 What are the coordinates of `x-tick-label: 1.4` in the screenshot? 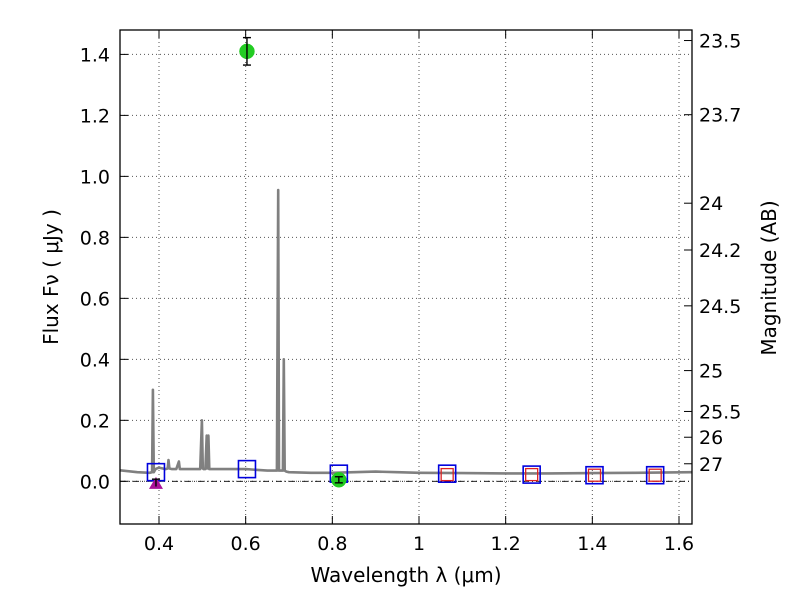 It's located at (592, 544).